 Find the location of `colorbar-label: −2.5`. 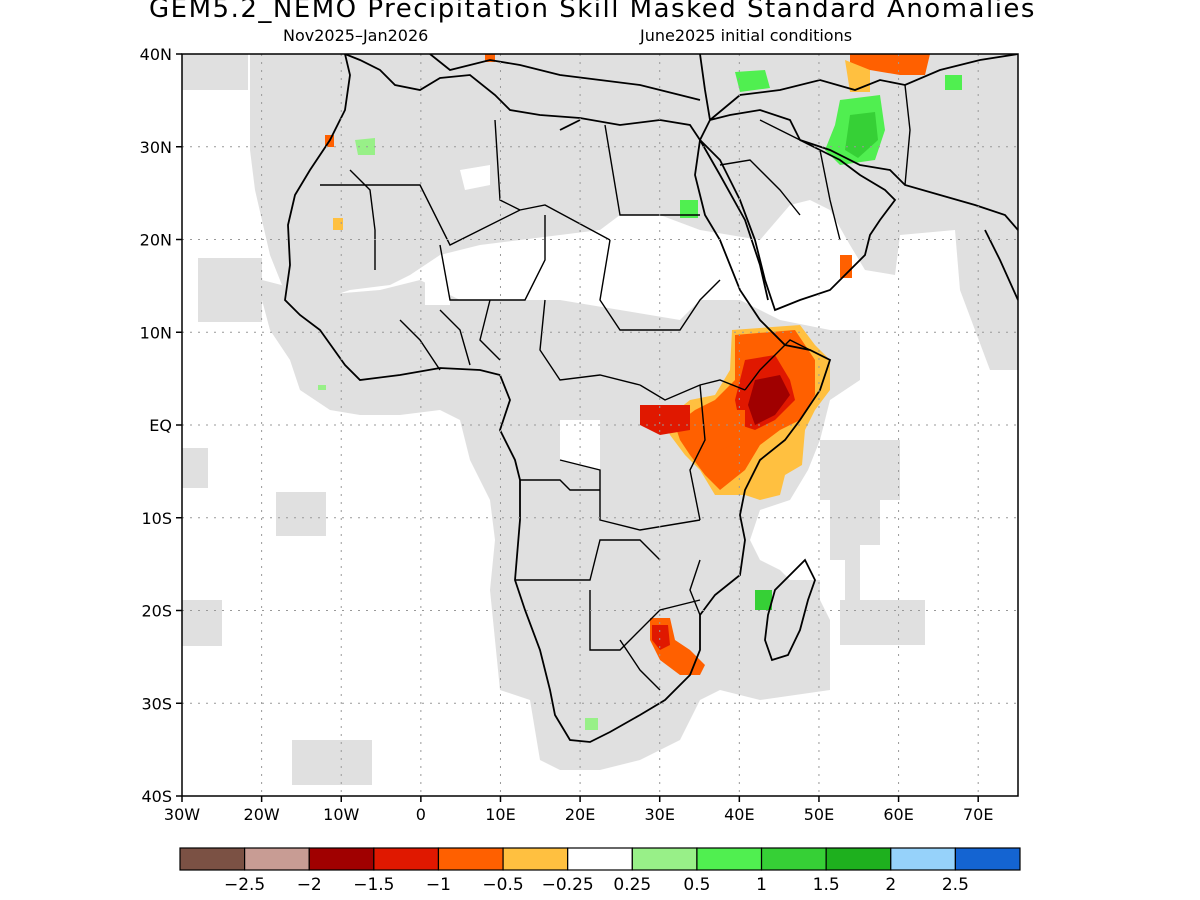

colorbar-label: −2.5 is located at coordinates (244, 885).